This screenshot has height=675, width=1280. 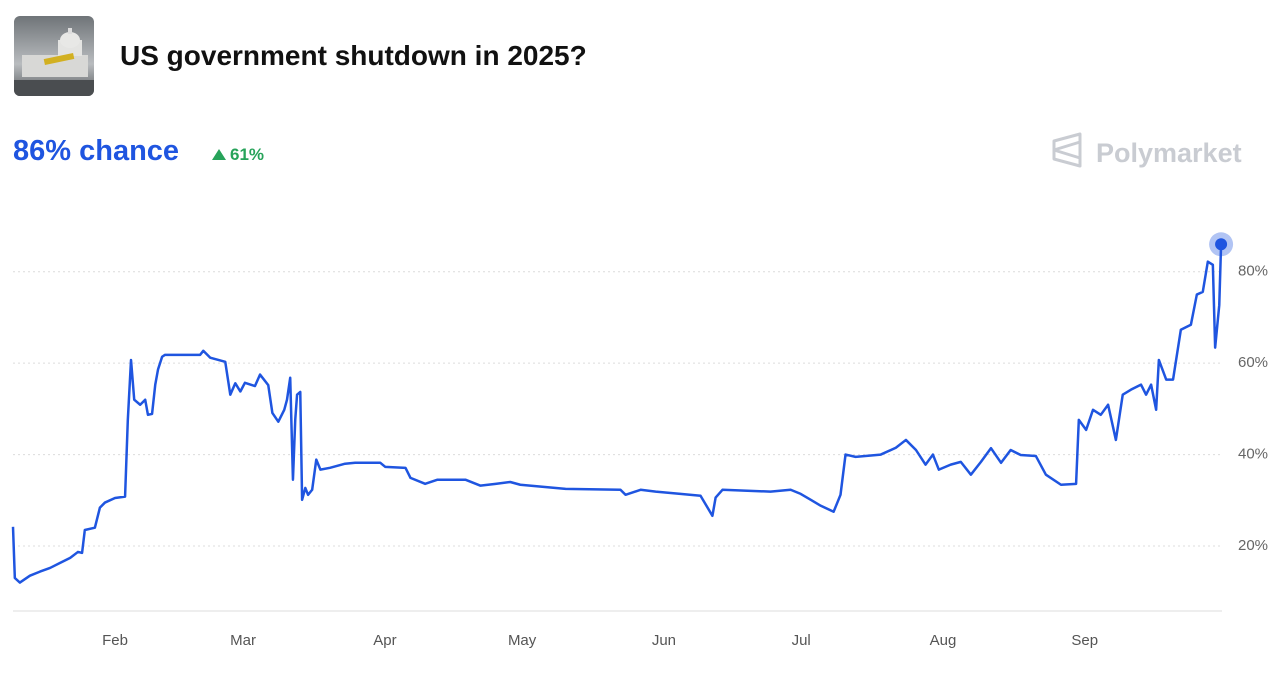 What do you see at coordinates (664, 640) in the screenshot?
I see `x-tick-label: Jun` at bounding box center [664, 640].